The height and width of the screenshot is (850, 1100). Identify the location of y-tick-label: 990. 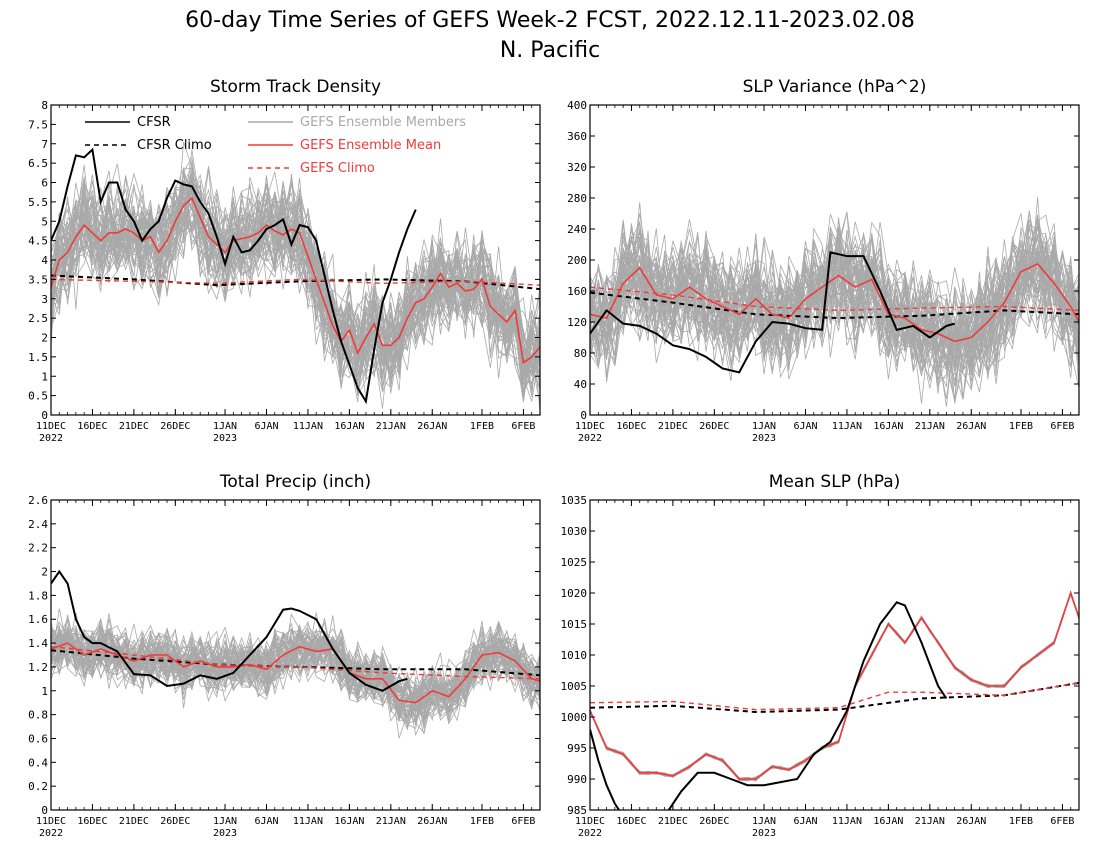
(577, 779).